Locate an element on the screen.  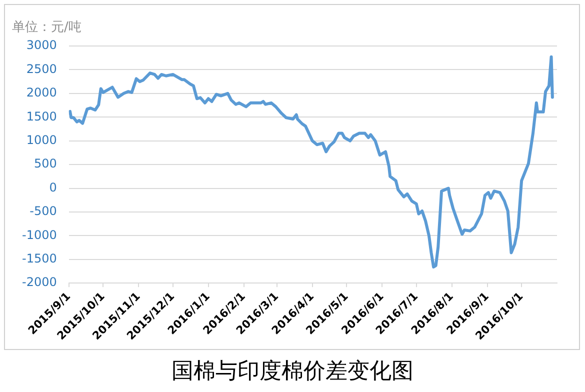
y-tick-label: -1500 is located at coordinates (39, 259).